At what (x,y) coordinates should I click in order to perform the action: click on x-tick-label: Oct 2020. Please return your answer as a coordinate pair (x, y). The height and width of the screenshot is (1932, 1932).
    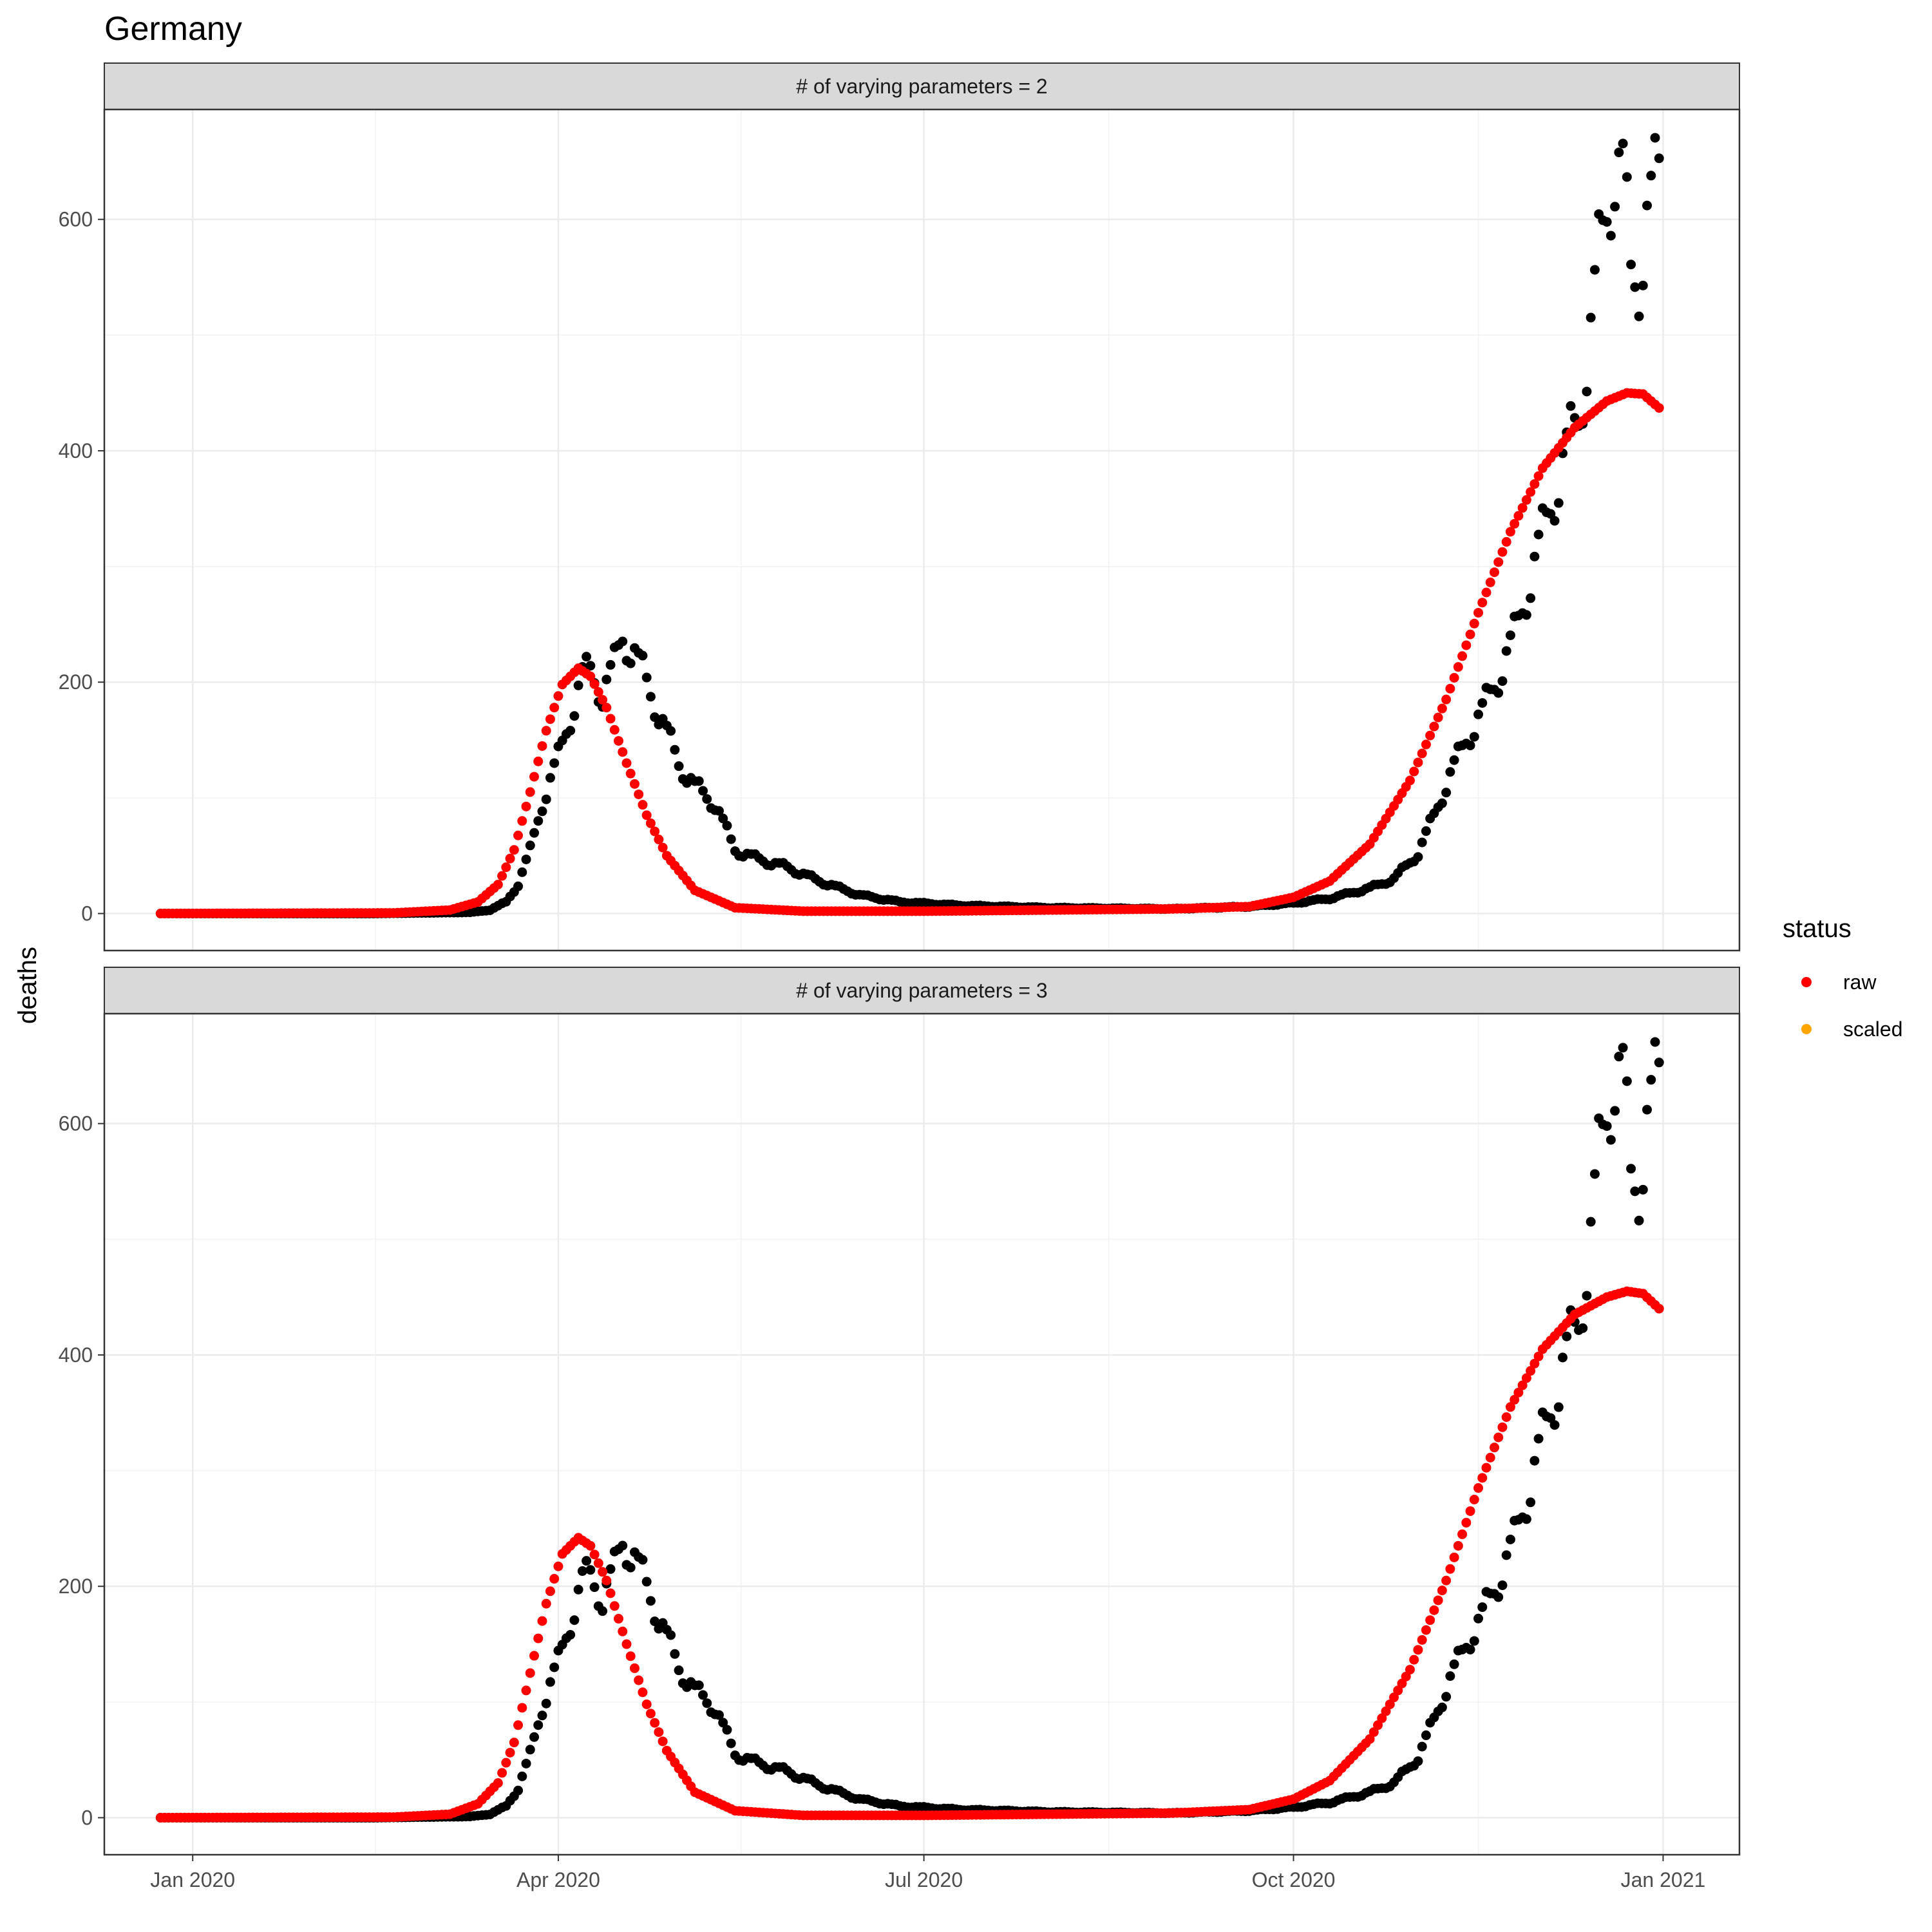
    Looking at the image, I should click on (1294, 1880).